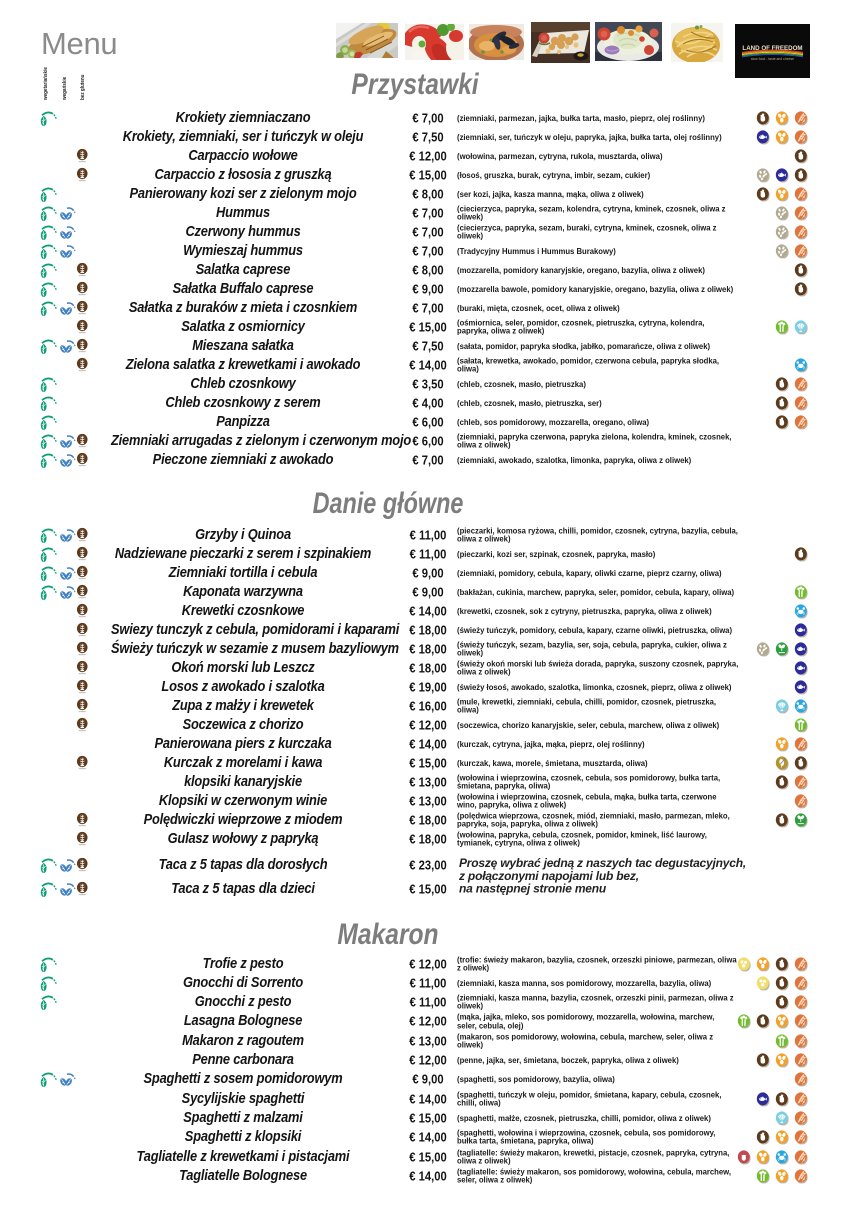  I want to click on svg-text: LAND OF FREEDOM, so click(772, 48).